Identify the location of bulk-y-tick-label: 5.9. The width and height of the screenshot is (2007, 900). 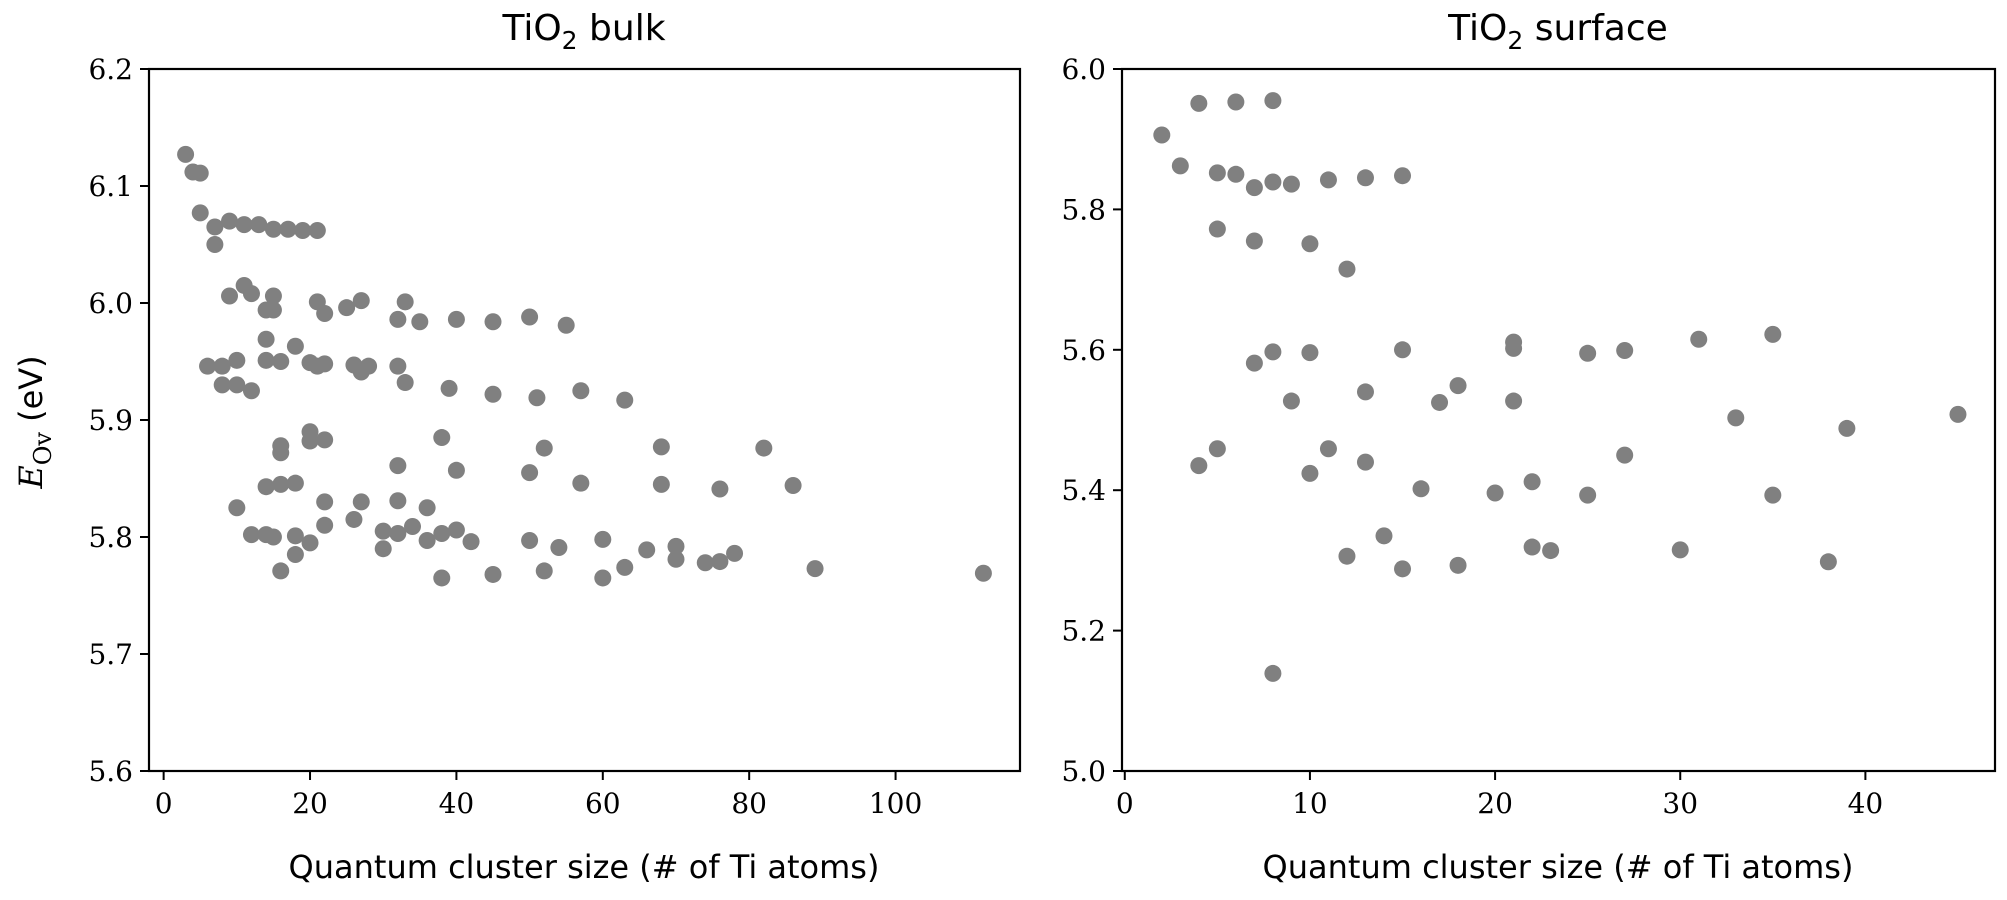
(110, 420).